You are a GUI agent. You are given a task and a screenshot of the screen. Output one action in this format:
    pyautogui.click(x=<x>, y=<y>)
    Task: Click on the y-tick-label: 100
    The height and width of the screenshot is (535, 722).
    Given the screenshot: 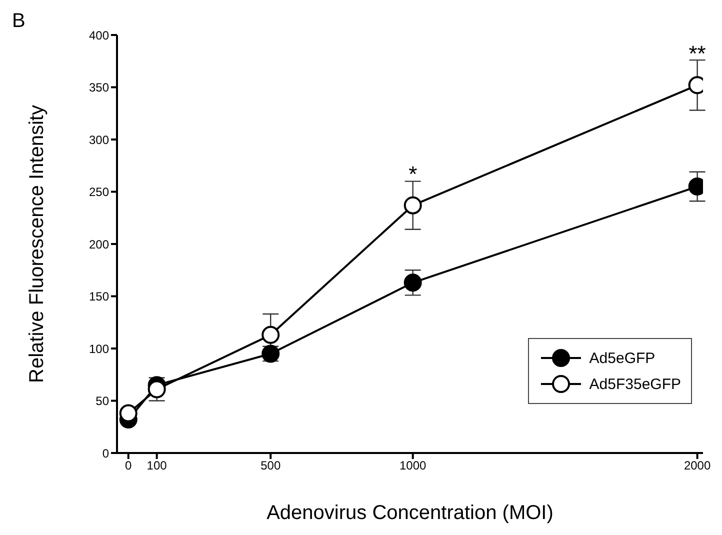 What is the action you would take?
    pyautogui.click(x=99, y=349)
    